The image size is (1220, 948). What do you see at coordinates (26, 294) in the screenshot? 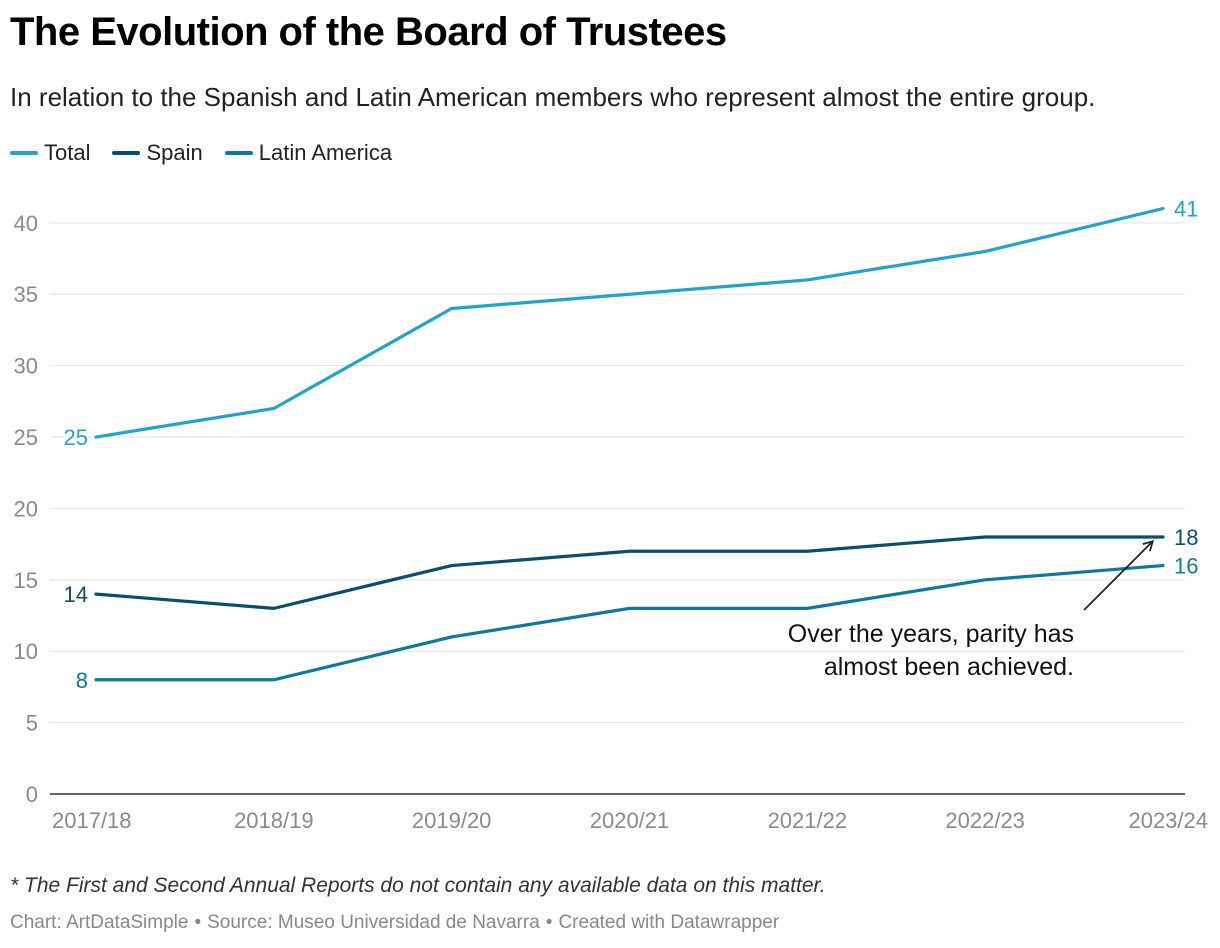
I see `y-tick-label: 35` at bounding box center [26, 294].